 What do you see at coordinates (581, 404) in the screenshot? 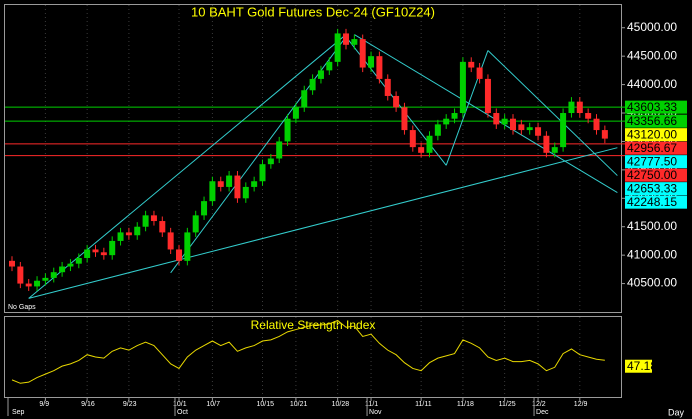
I see `x-tick-label: 12/9` at bounding box center [581, 404].